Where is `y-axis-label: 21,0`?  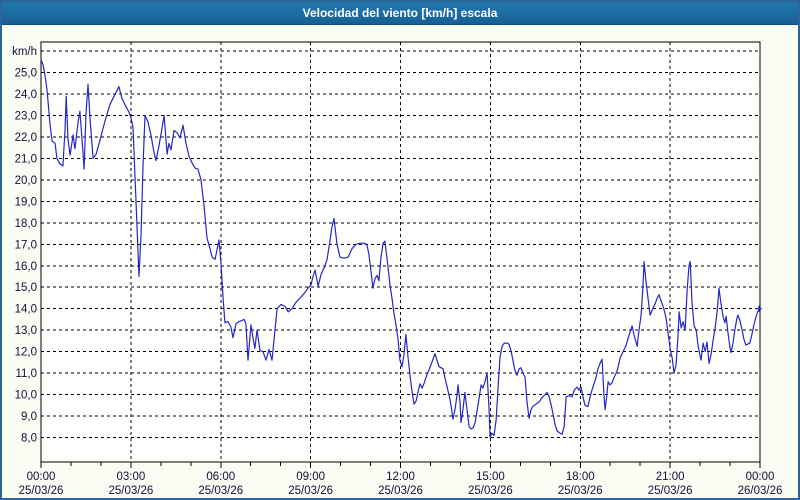 y-axis-label: 21,0 is located at coordinates (26, 159).